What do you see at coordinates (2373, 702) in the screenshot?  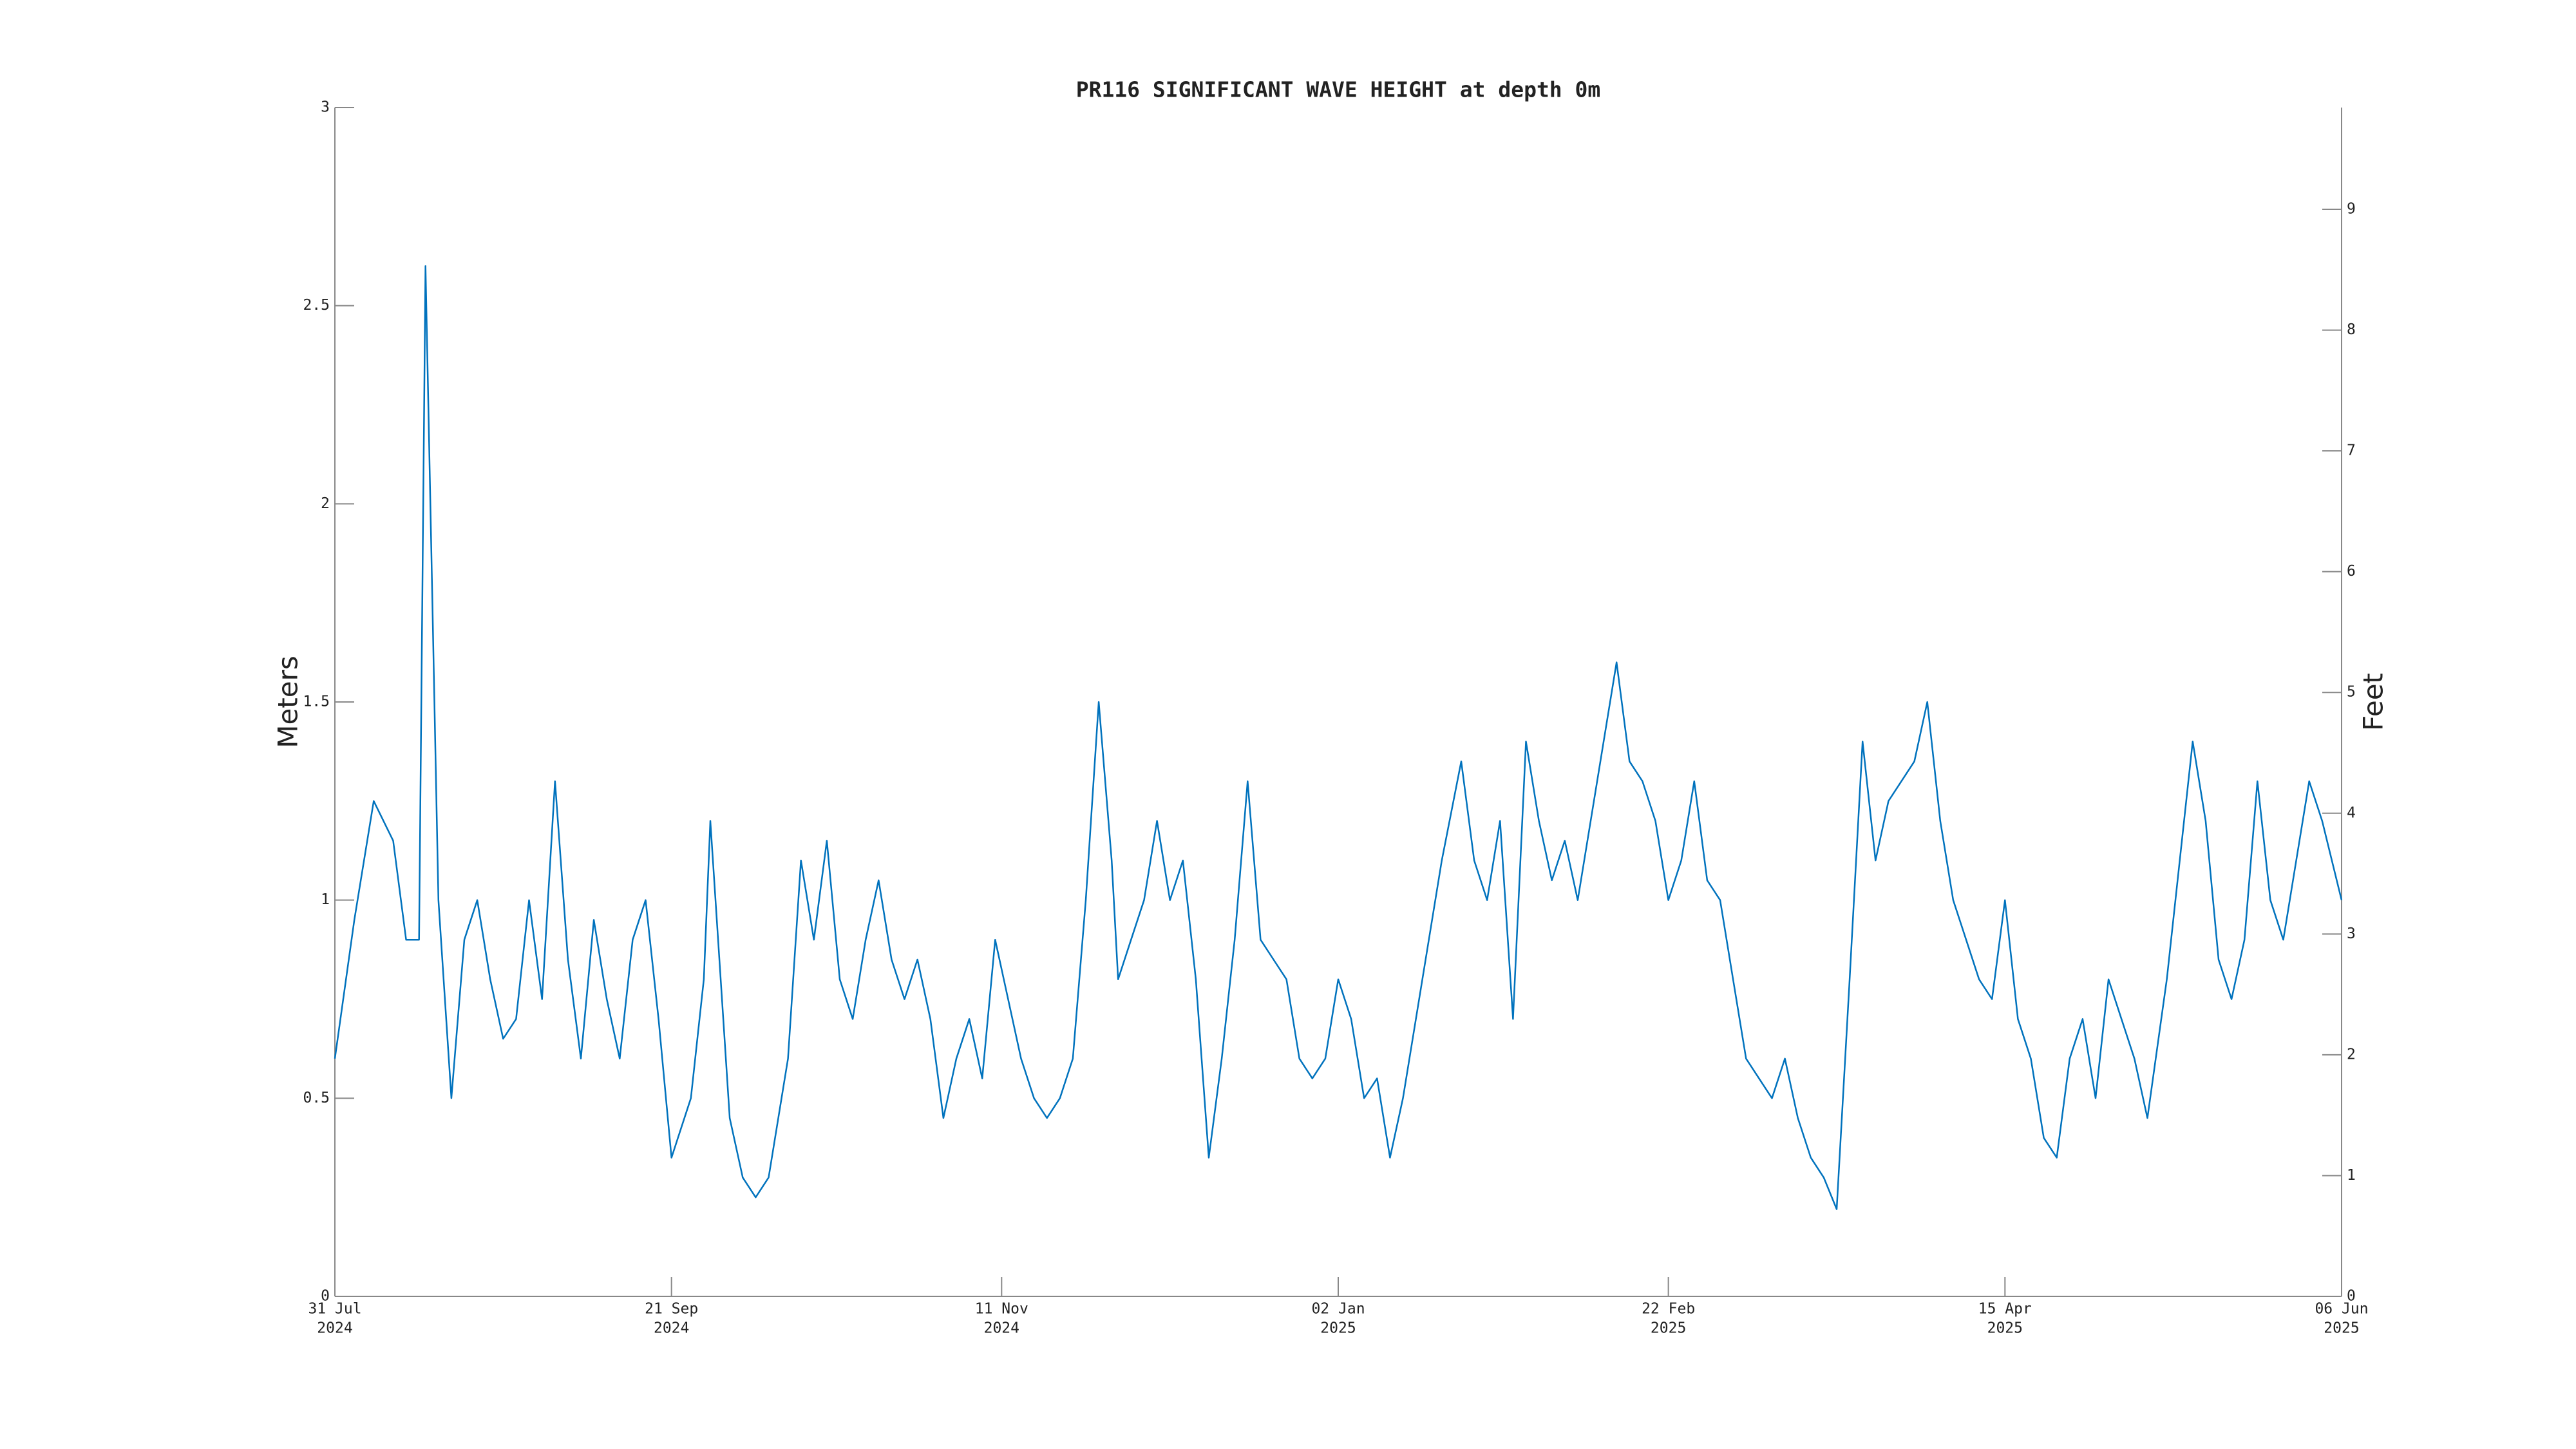 I see `y2-axis-label: Feet` at bounding box center [2373, 702].